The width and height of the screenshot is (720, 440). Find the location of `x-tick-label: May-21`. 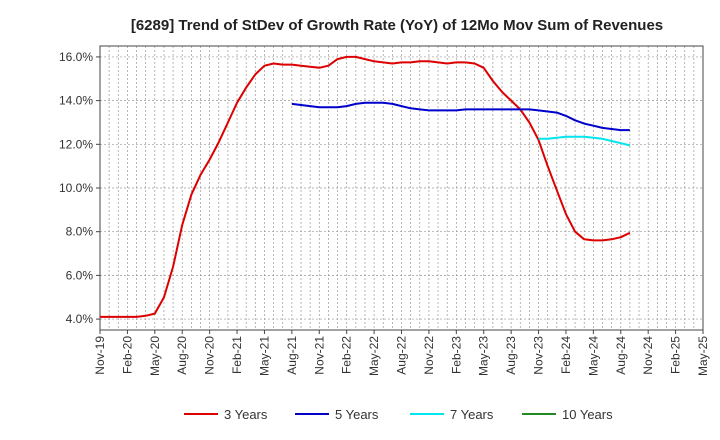

x-tick-label: May-21 is located at coordinates (264, 356).